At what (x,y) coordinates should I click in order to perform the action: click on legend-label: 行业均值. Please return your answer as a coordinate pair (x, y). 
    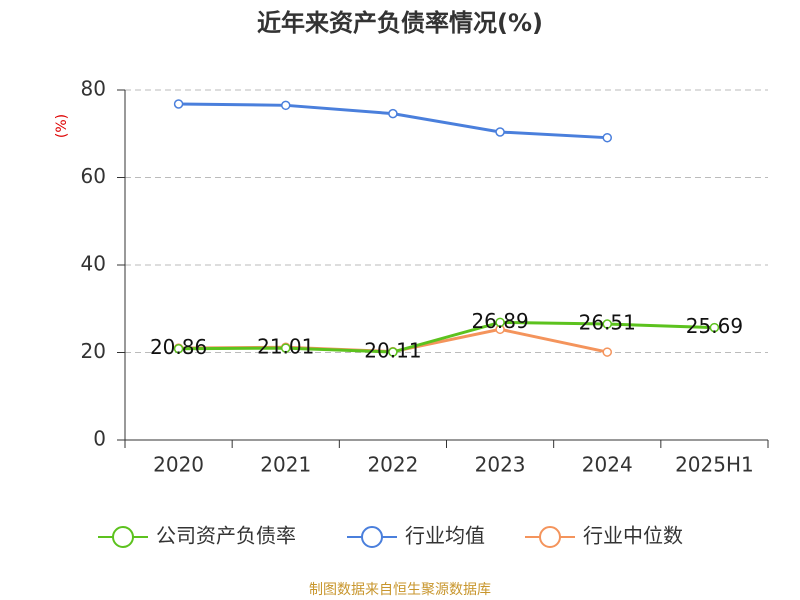
    Looking at the image, I should click on (445, 536).